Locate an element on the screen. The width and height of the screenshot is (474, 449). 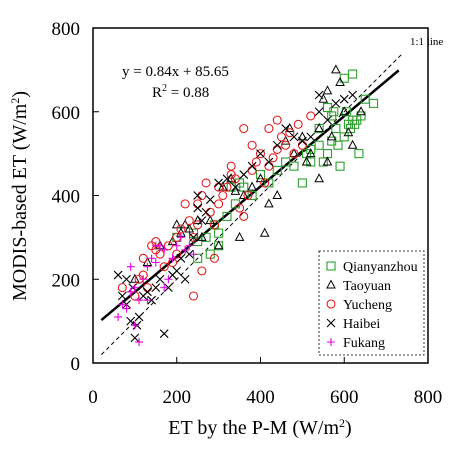
legend-item-taoyuan: Taoyuan is located at coordinates (358, 286).